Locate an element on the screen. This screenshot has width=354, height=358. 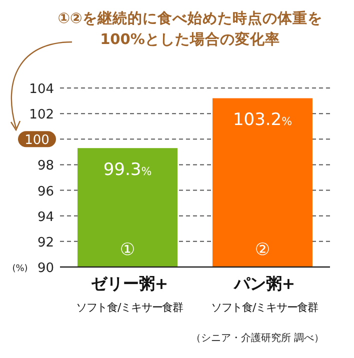
y-tick-label: 92 is located at coordinates (45, 242).